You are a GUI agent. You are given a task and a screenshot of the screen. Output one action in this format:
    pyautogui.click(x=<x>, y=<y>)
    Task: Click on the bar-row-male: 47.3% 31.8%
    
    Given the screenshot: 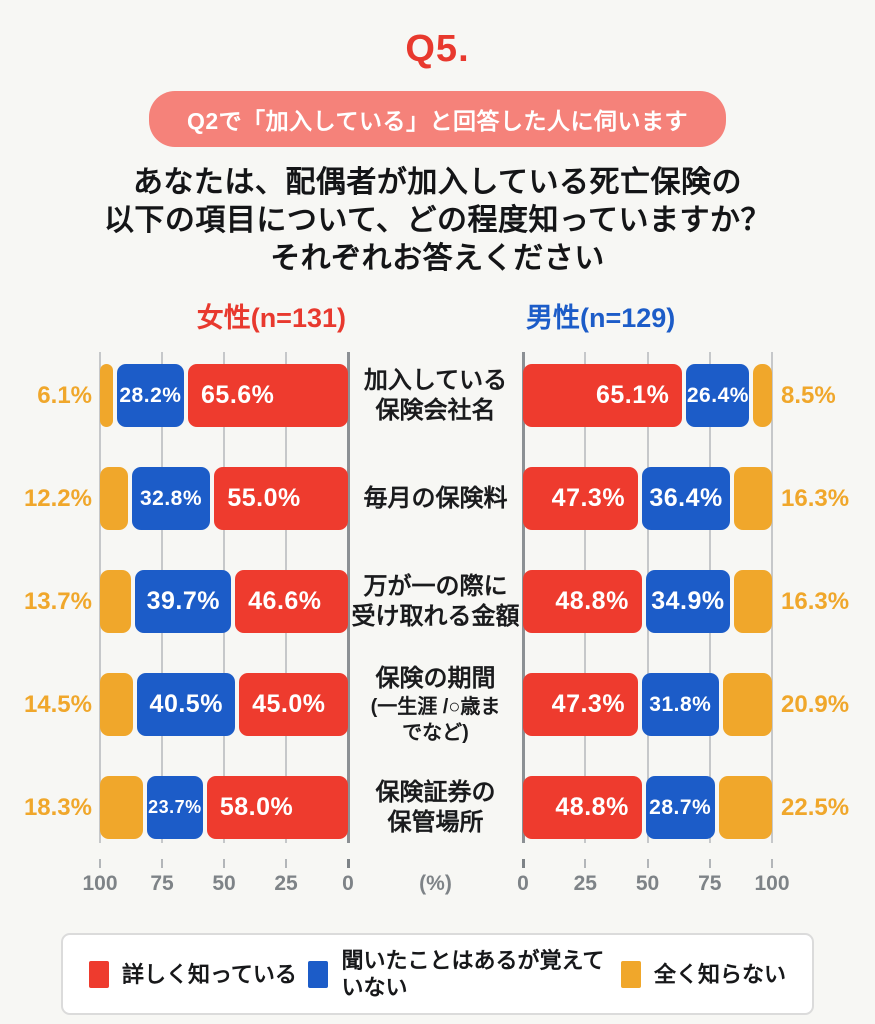 What is the action you would take?
    pyautogui.click(x=647, y=704)
    